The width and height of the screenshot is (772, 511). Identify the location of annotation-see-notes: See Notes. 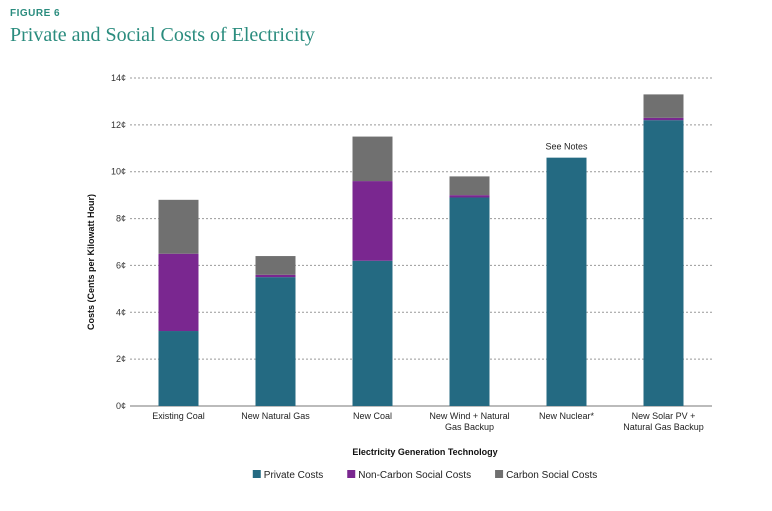
(566, 147).